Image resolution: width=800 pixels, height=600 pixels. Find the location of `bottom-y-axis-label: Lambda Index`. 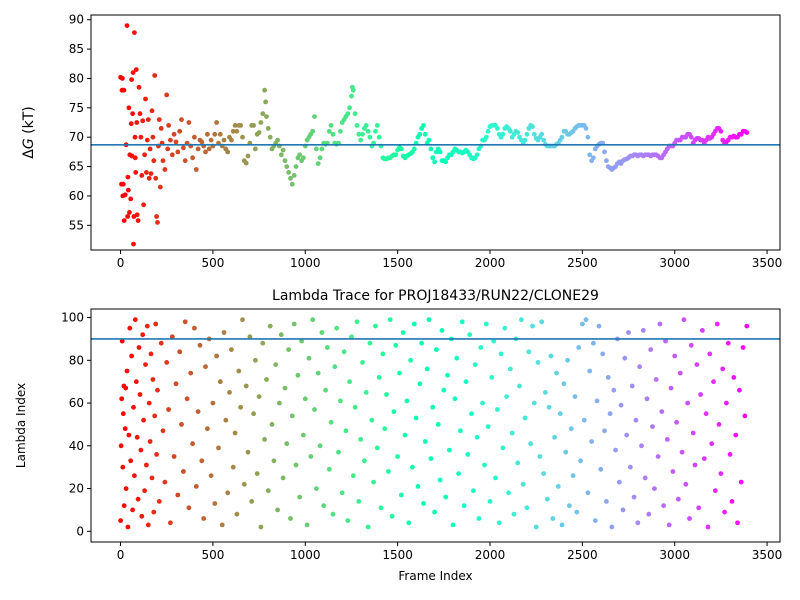

bottom-y-axis-label: Lambda Index is located at coordinates (21, 425).